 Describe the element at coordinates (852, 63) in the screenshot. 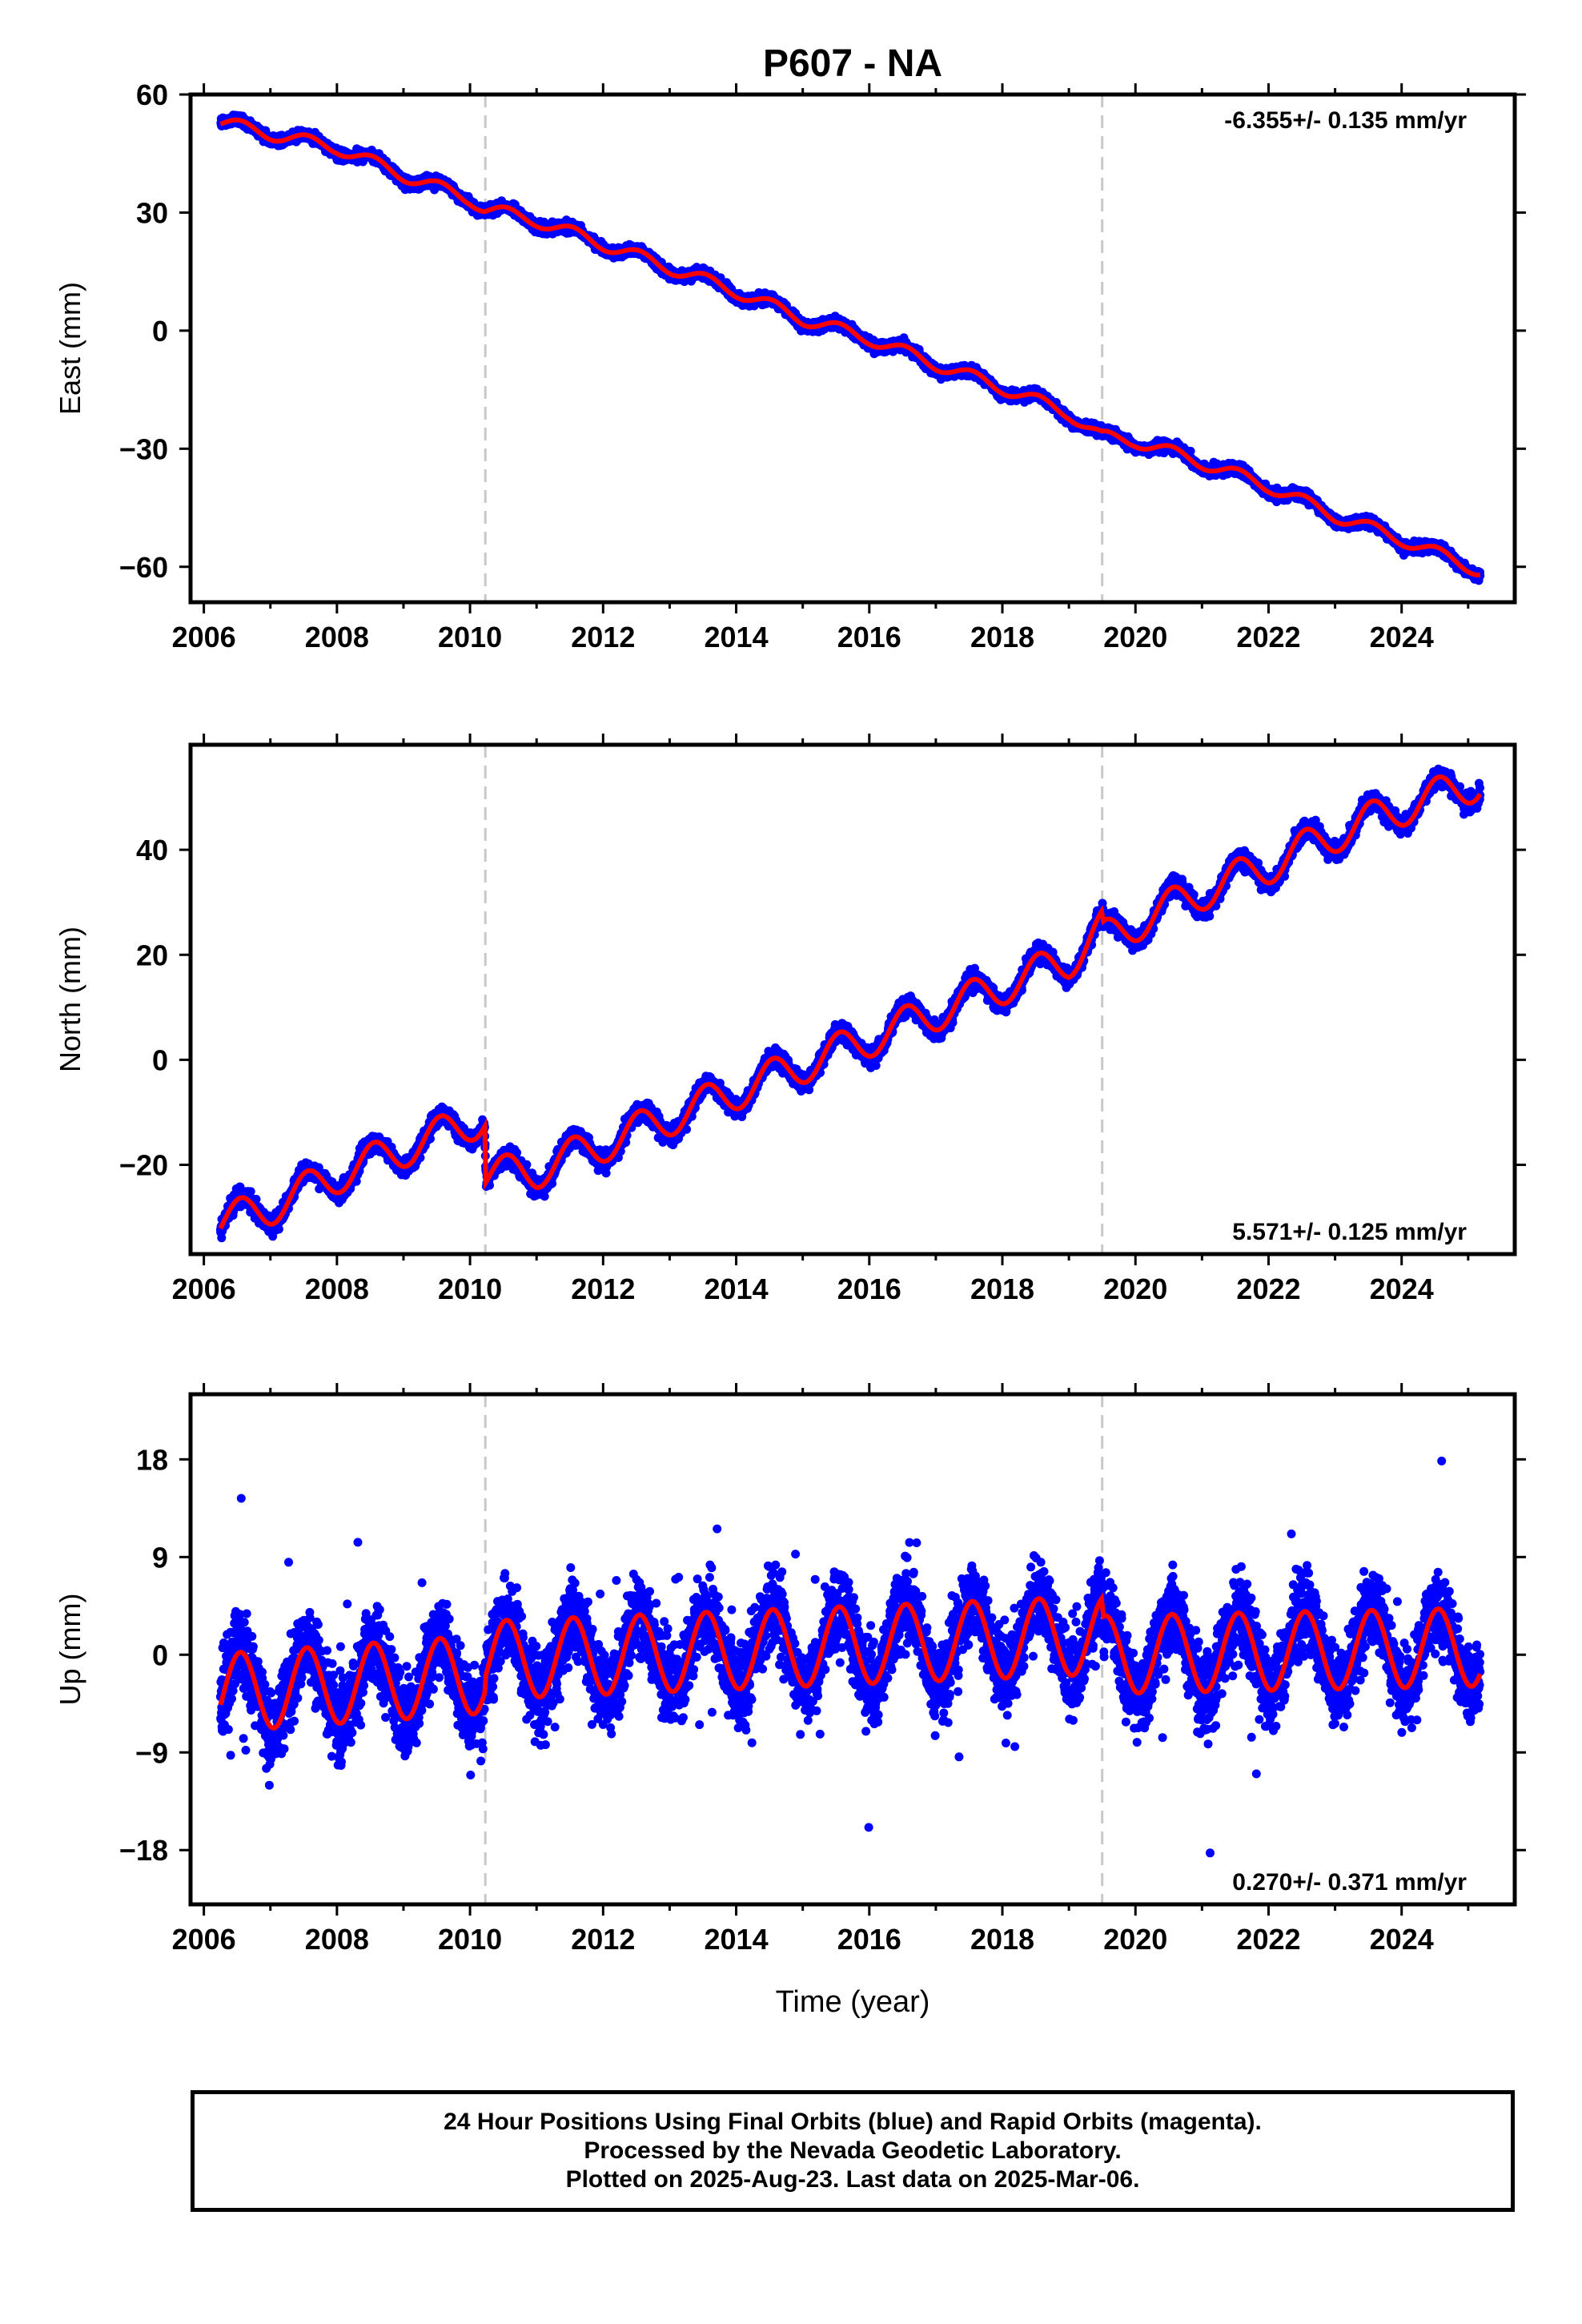

I see `chart-title: P607 - NA` at that location.